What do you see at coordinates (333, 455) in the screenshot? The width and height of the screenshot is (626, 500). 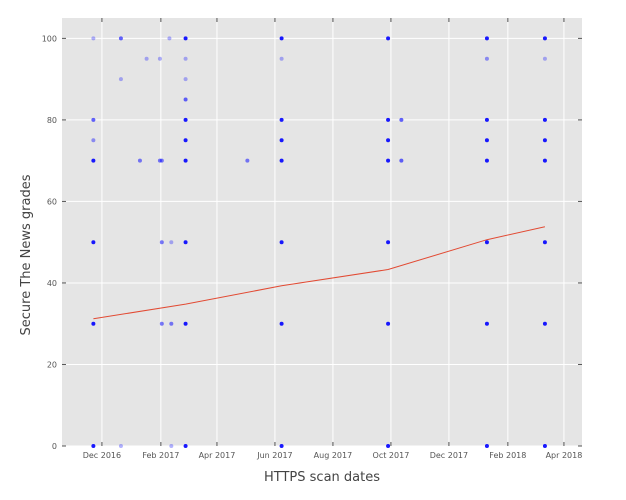 I see `x-tick-label: Aug 2017` at bounding box center [333, 455].